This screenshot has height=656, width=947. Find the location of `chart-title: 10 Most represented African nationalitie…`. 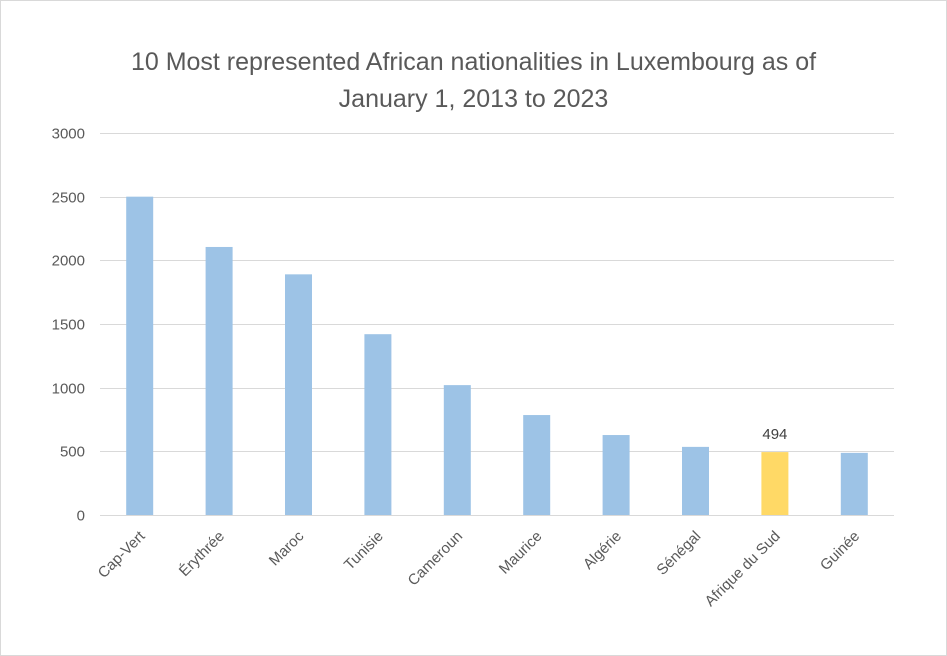

chart-title: 10 Most represented African nationalitie… is located at coordinates (473, 81).